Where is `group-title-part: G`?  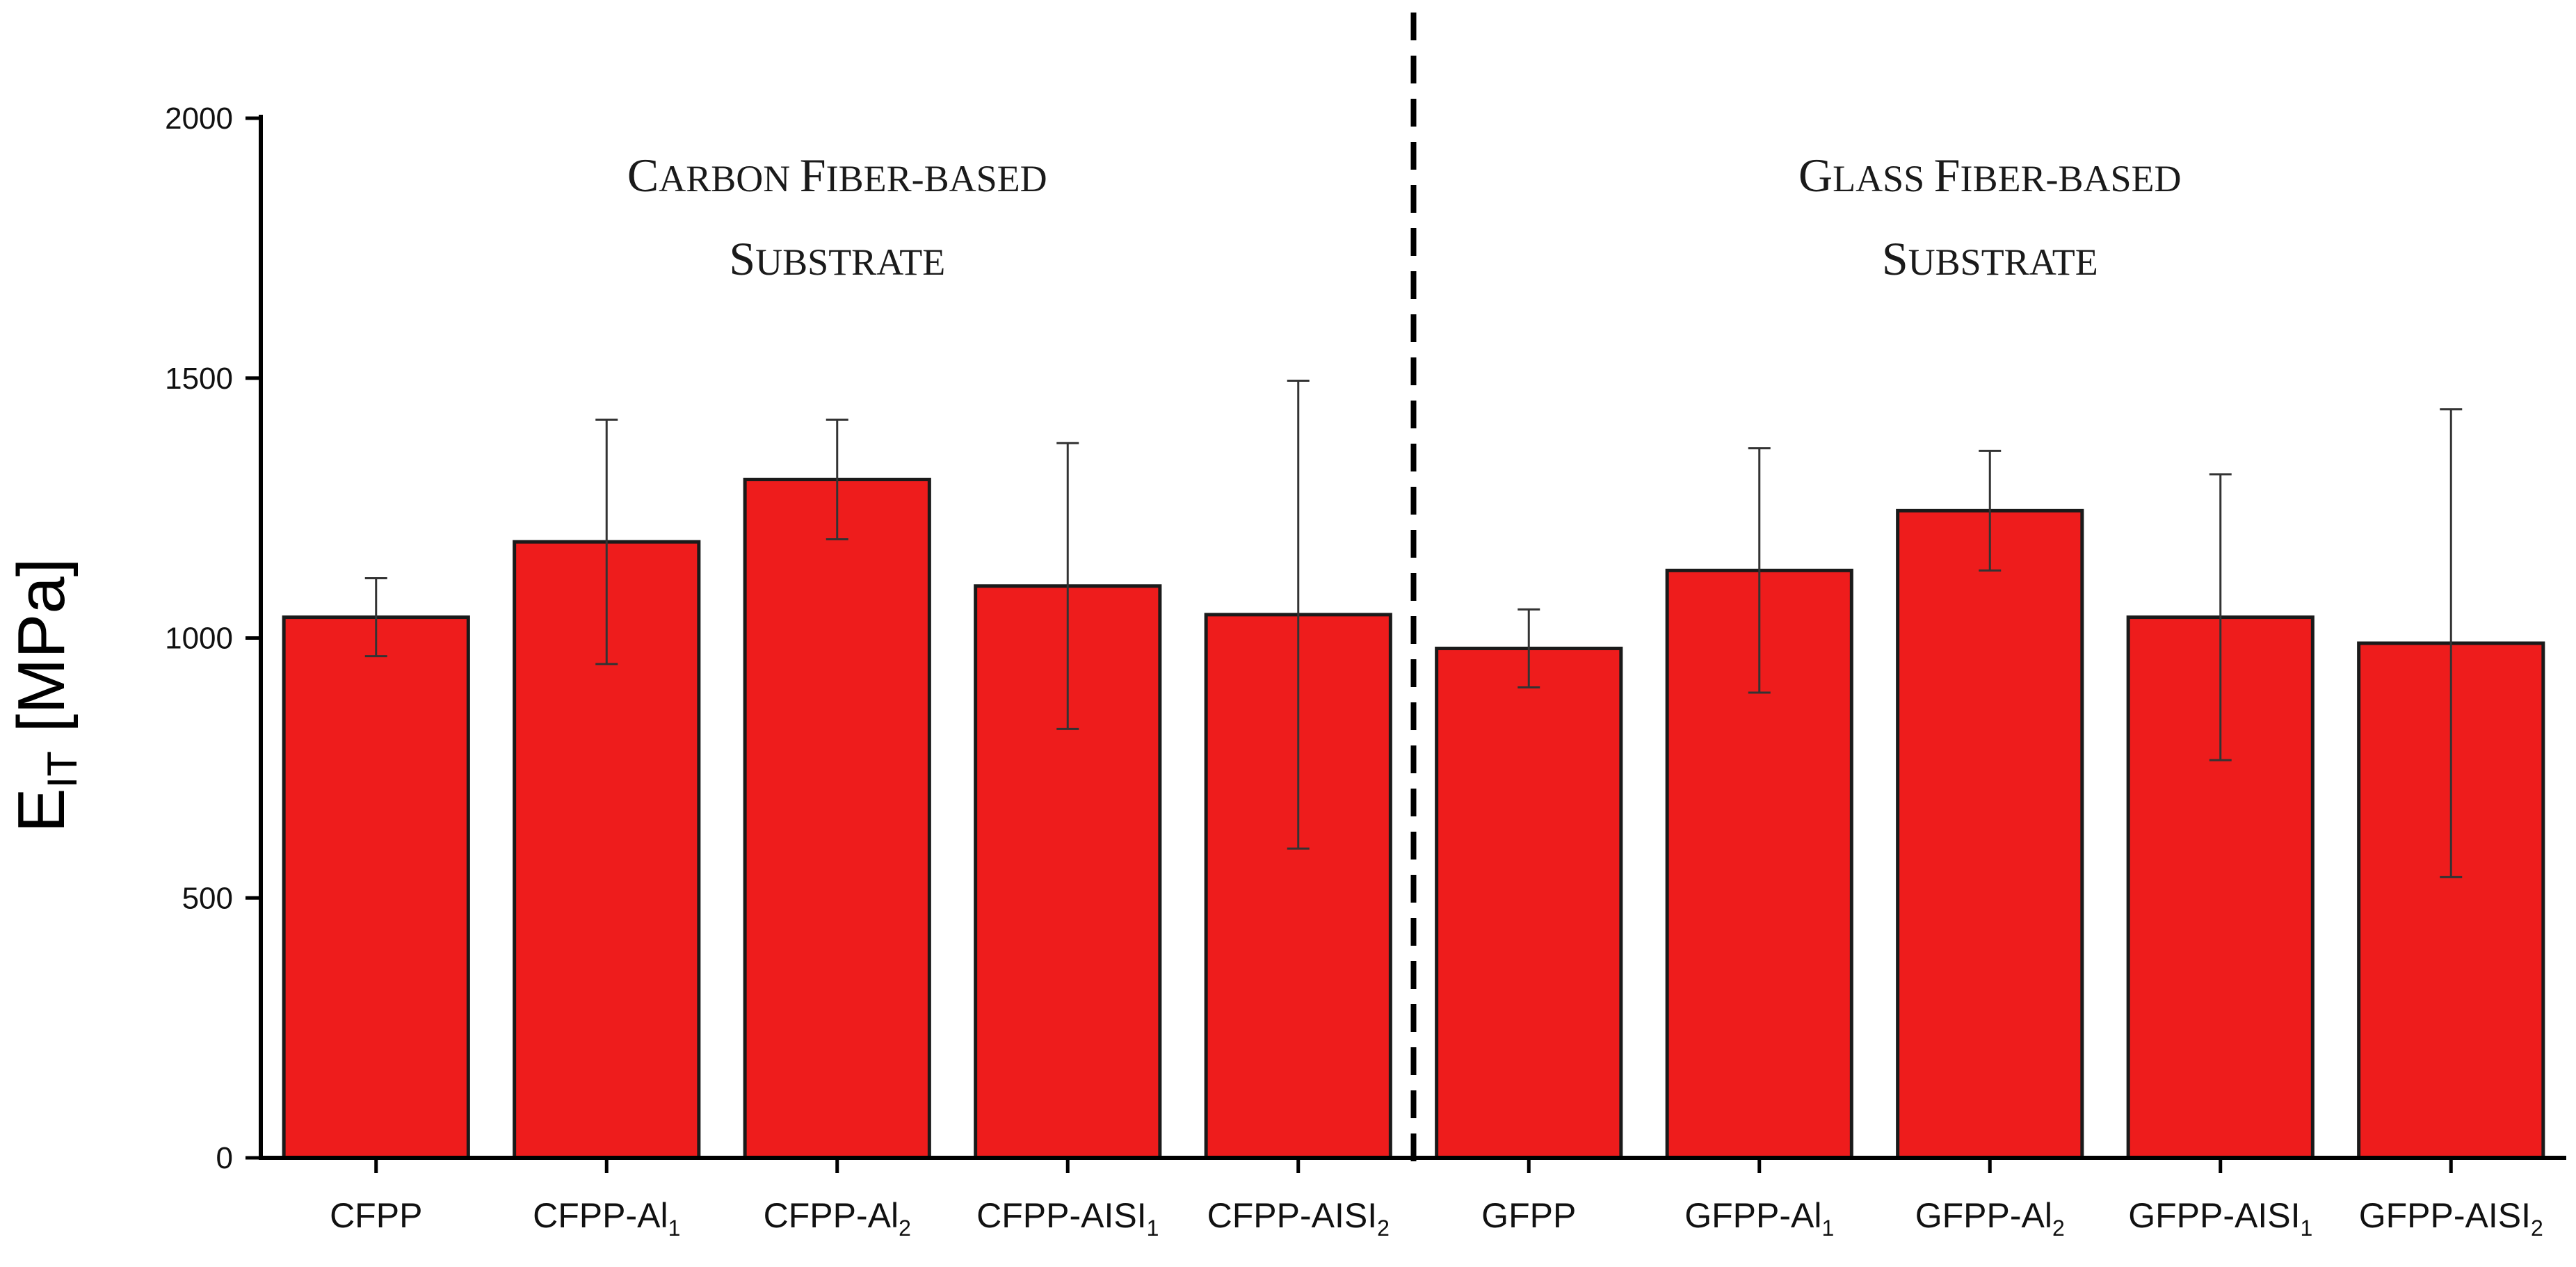 group-title-part: G is located at coordinates (1816, 175).